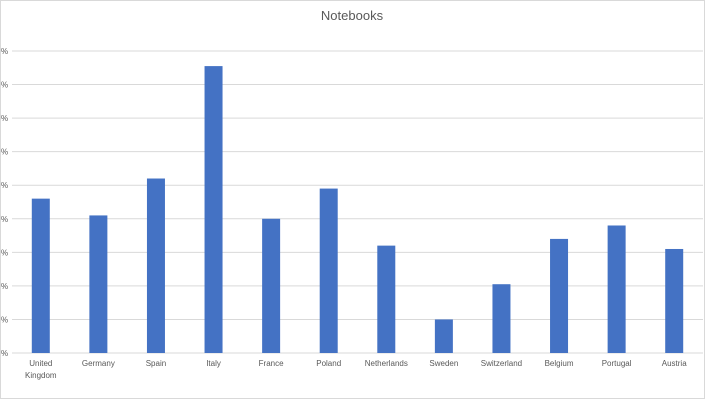  I want to click on x-tick-label: Italy, so click(213, 363).